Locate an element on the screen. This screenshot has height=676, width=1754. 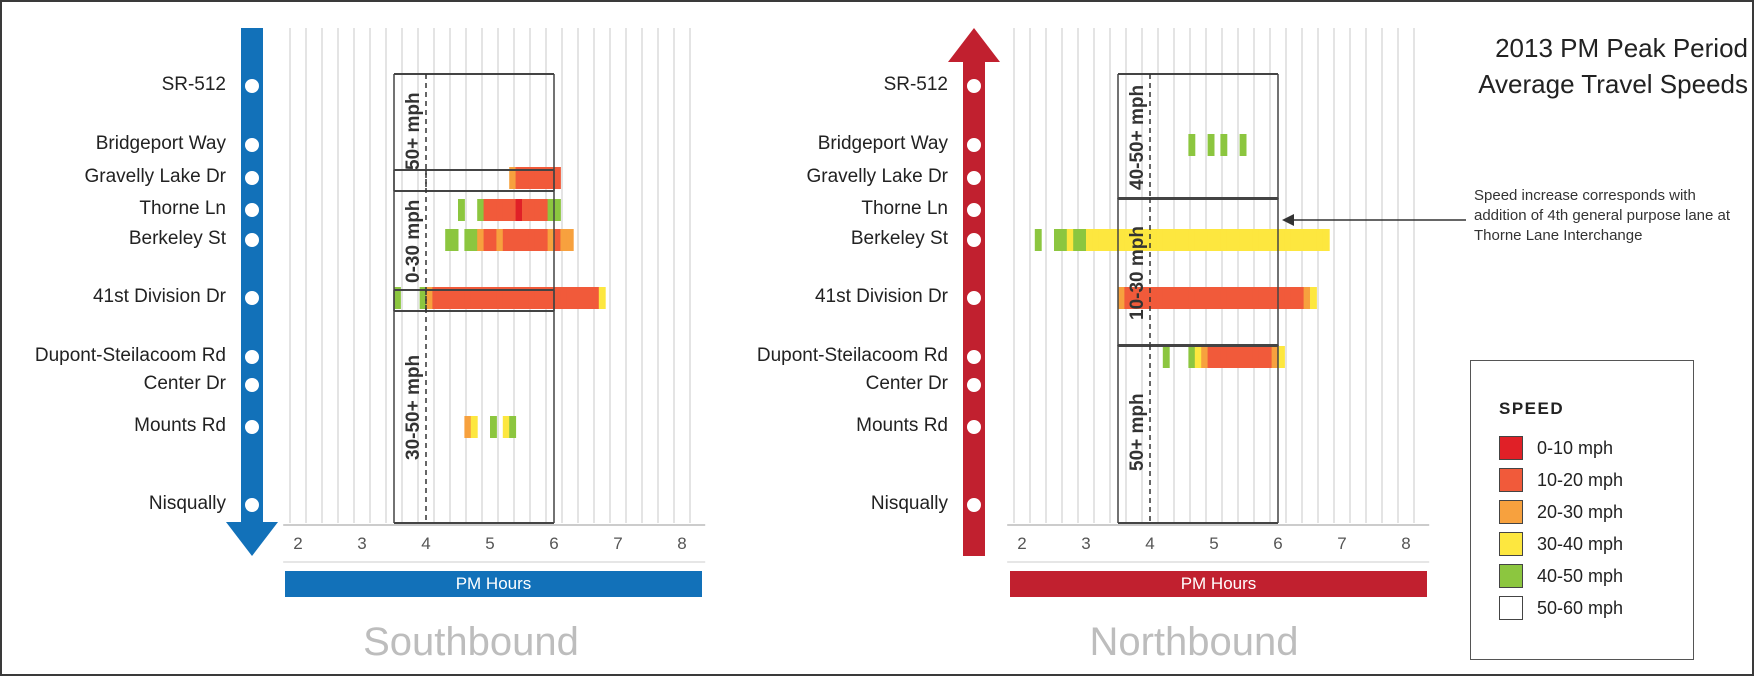
legend-item: 0-10 mph is located at coordinates (1556, 448).